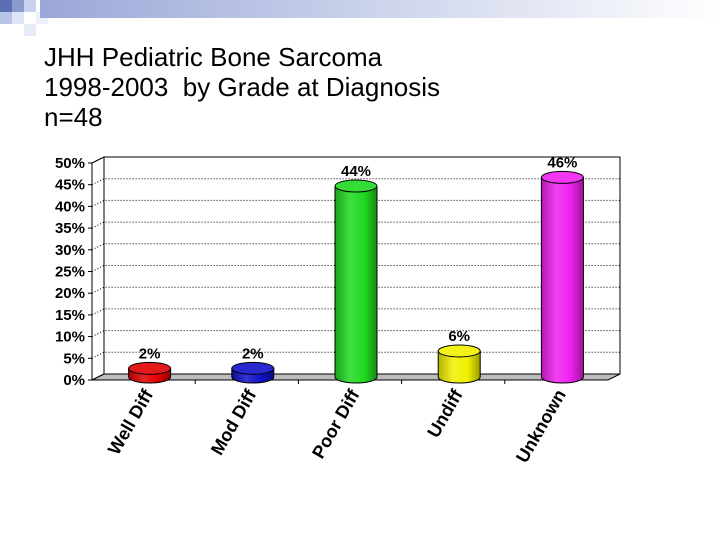 This screenshot has width=720, height=540. I want to click on y-tick-label: 10%, so click(70, 337).